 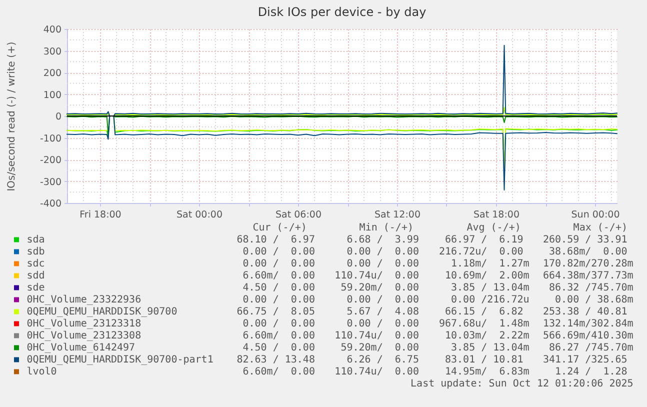 I want to click on text: 66.15 / 6.82, so click(x=484, y=312).